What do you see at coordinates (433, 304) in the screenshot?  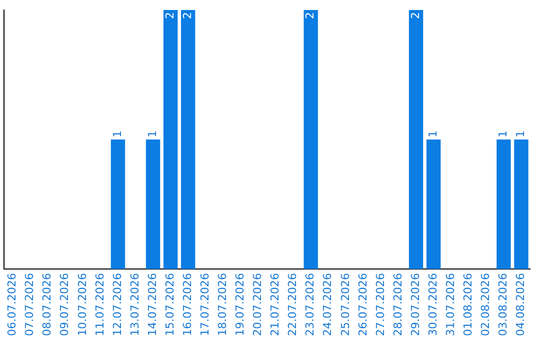 I see `x-tick-label: 30.07.2026` at bounding box center [433, 304].